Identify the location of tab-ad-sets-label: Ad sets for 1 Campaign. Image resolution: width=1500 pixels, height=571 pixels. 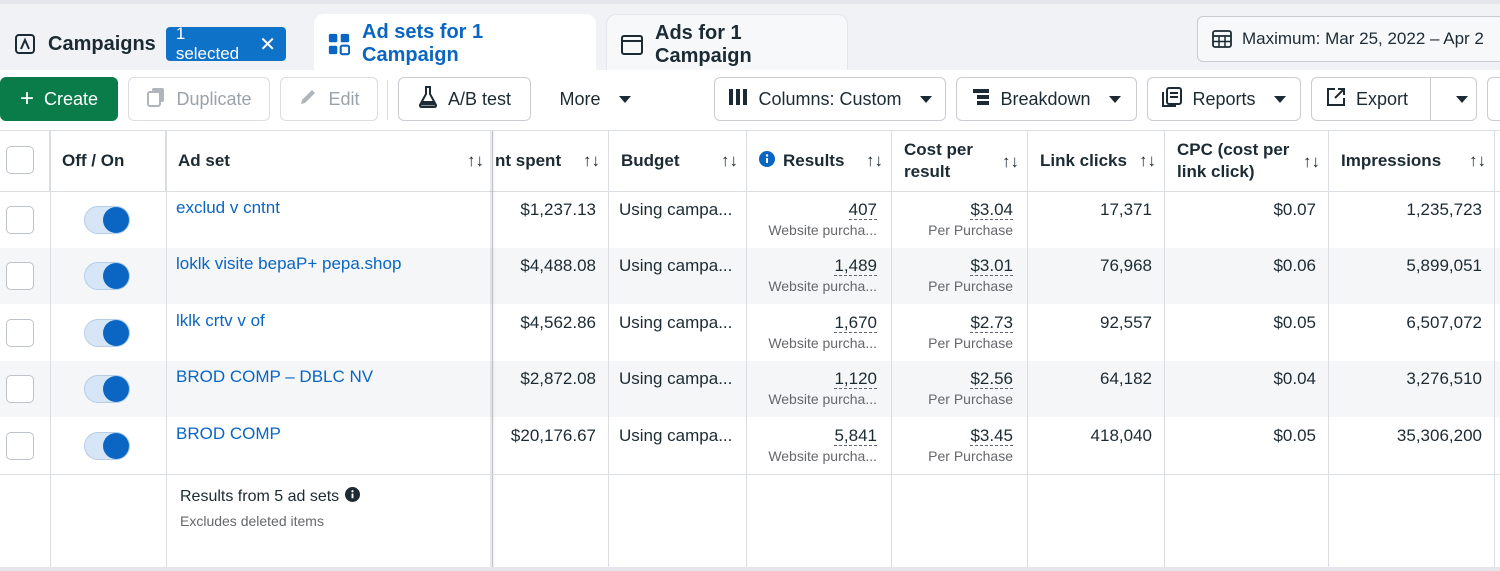
(423, 43).